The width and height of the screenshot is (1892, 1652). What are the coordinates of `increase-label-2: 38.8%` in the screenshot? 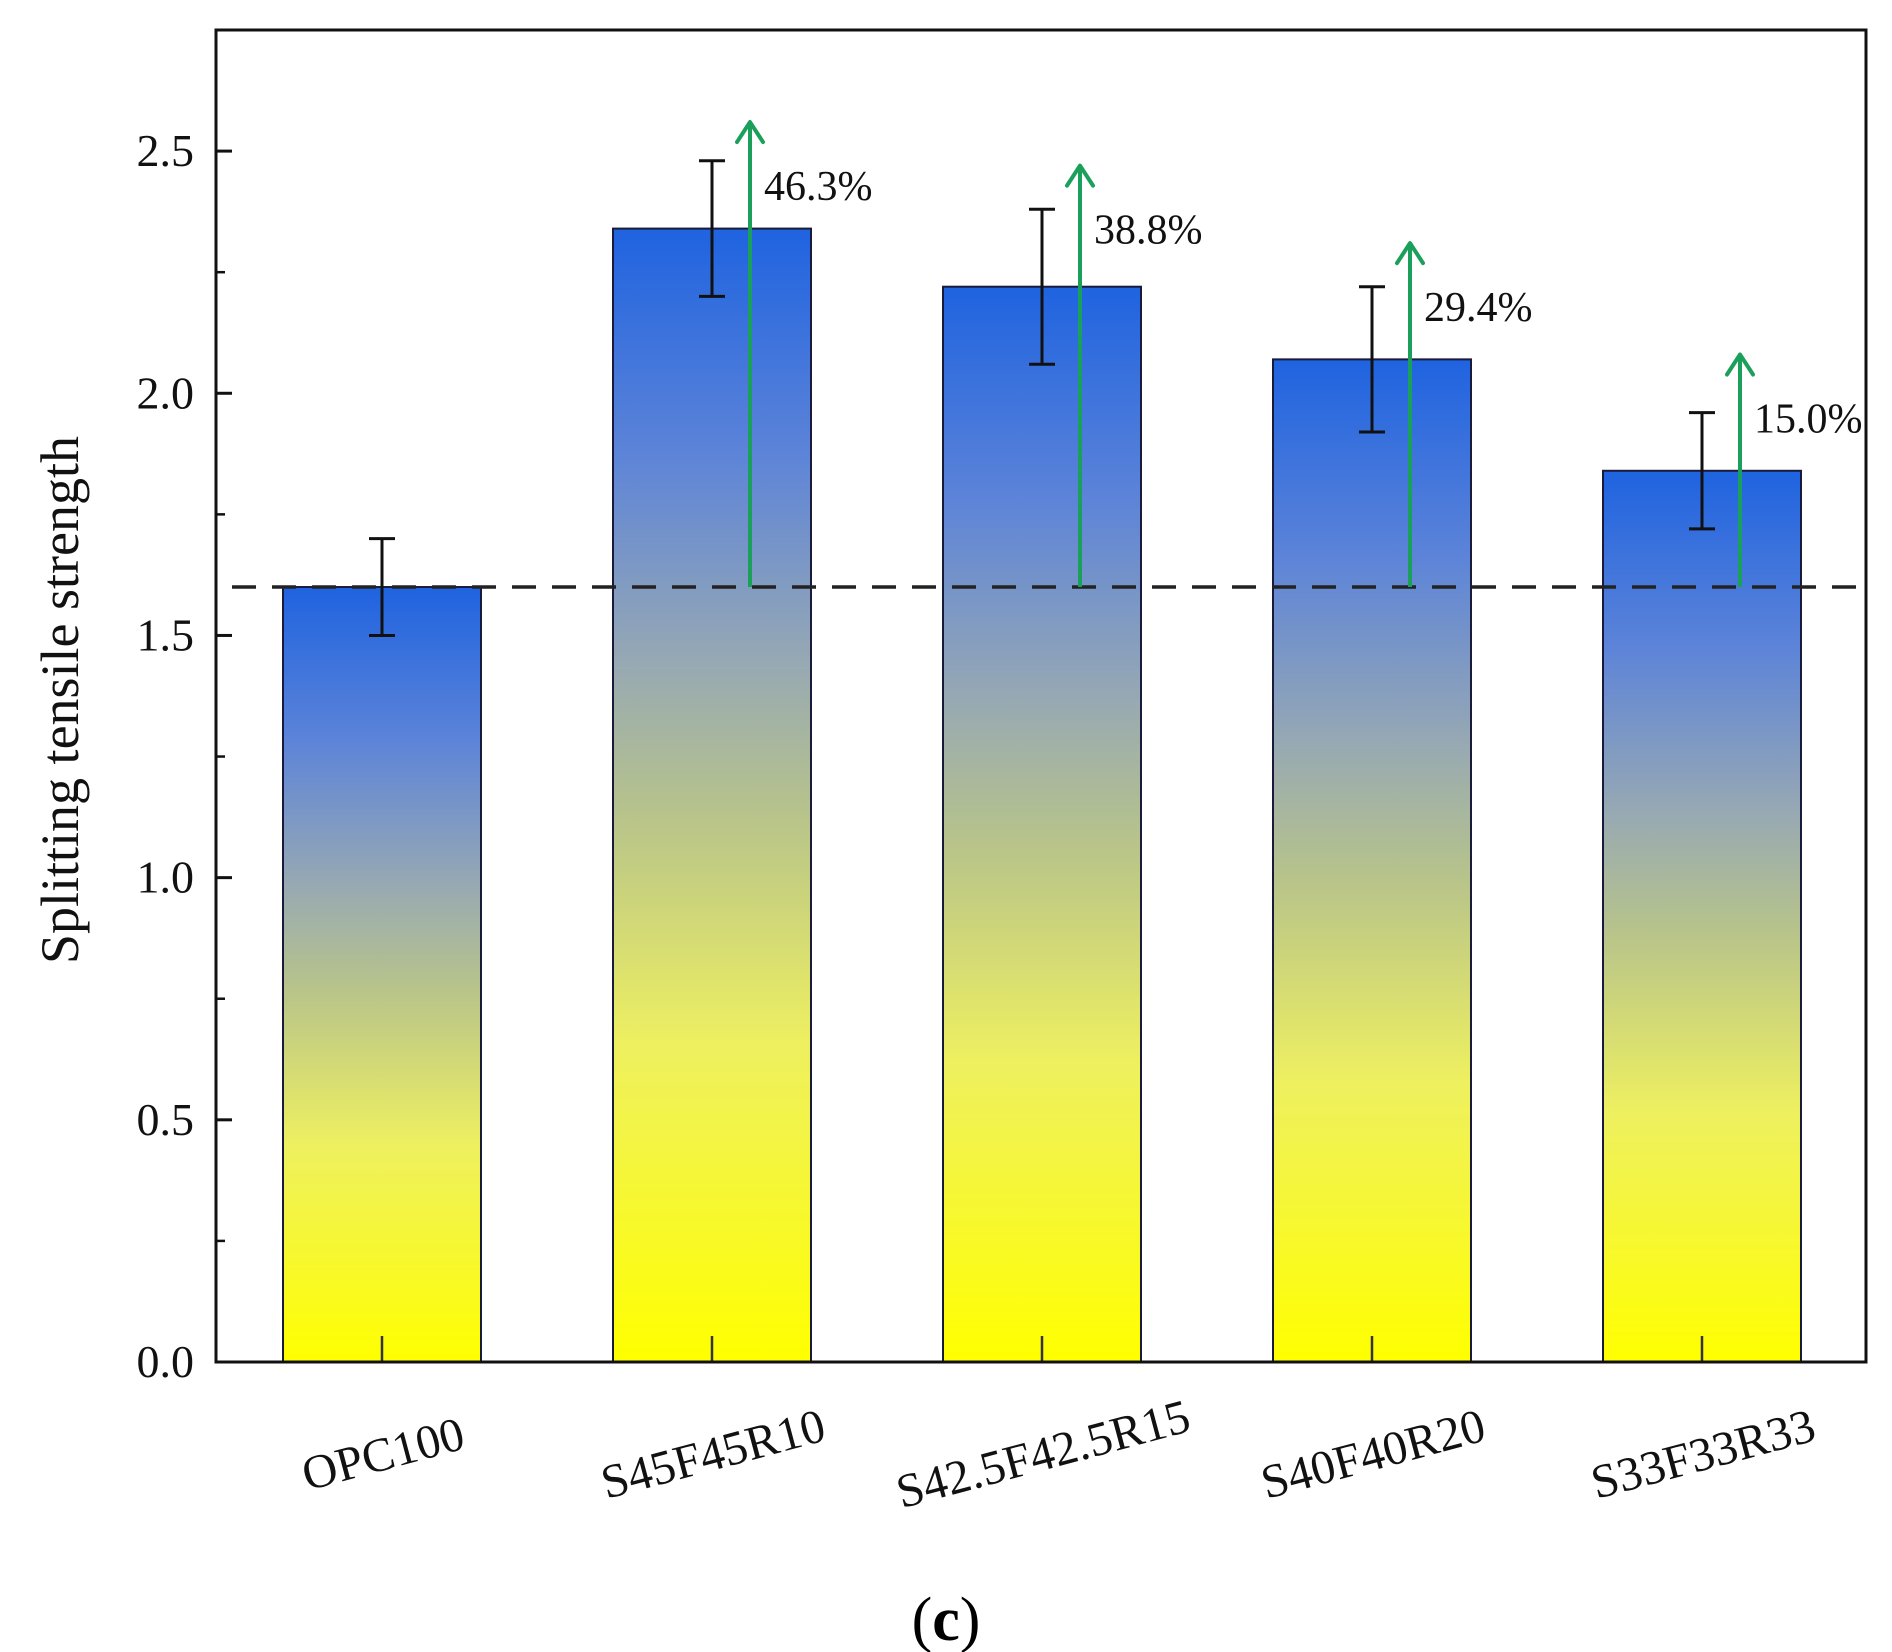 It's located at (1148, 231).